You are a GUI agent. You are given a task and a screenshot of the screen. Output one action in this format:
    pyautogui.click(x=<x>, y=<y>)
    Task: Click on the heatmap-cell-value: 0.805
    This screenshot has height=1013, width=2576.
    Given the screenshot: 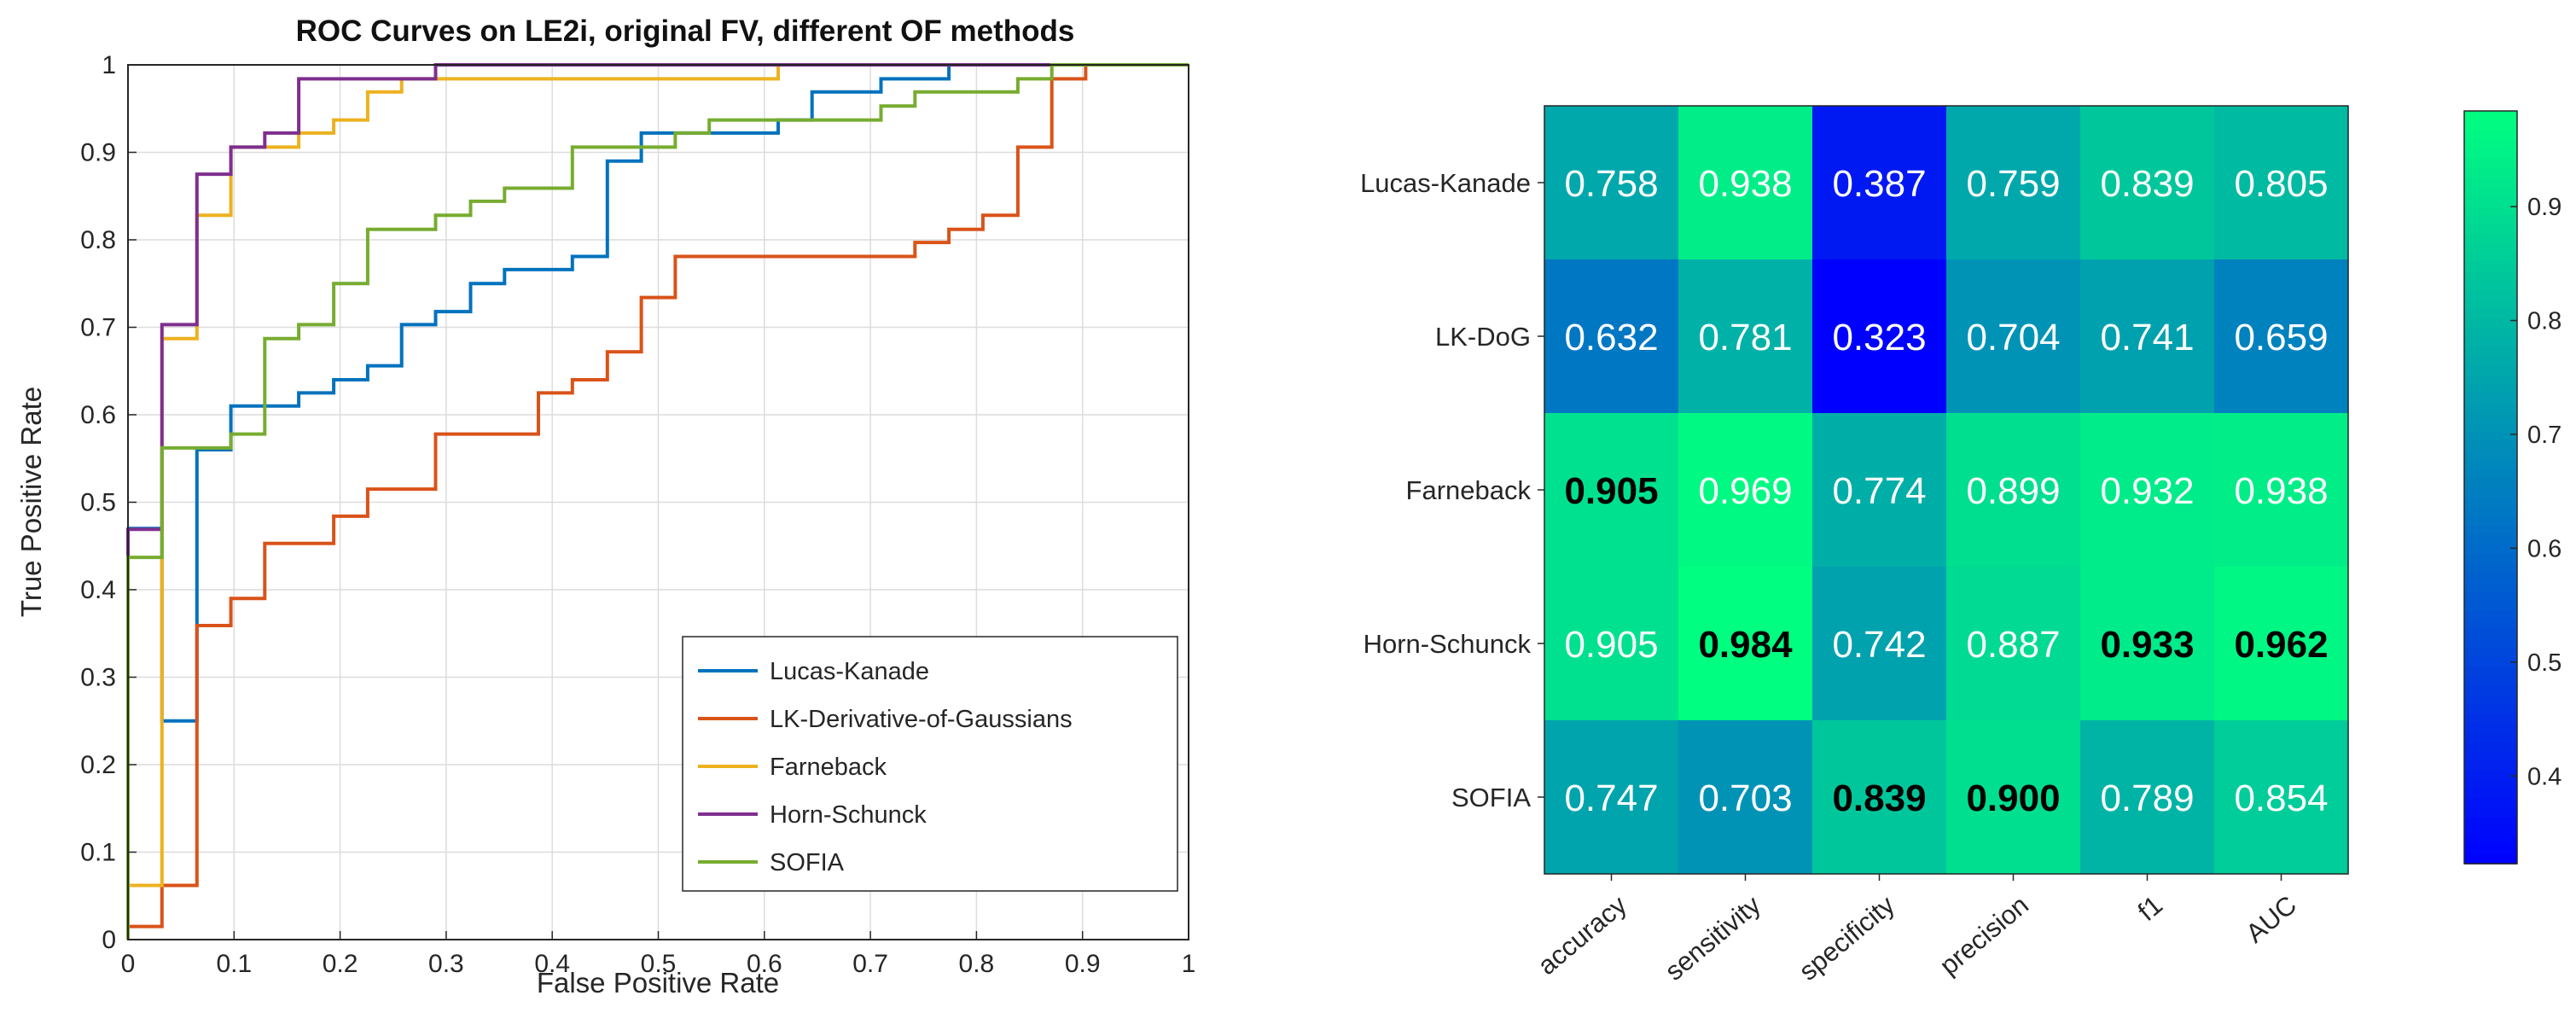 What is the action you would take?
    pyautogui.click(x=2281, y=184)
    